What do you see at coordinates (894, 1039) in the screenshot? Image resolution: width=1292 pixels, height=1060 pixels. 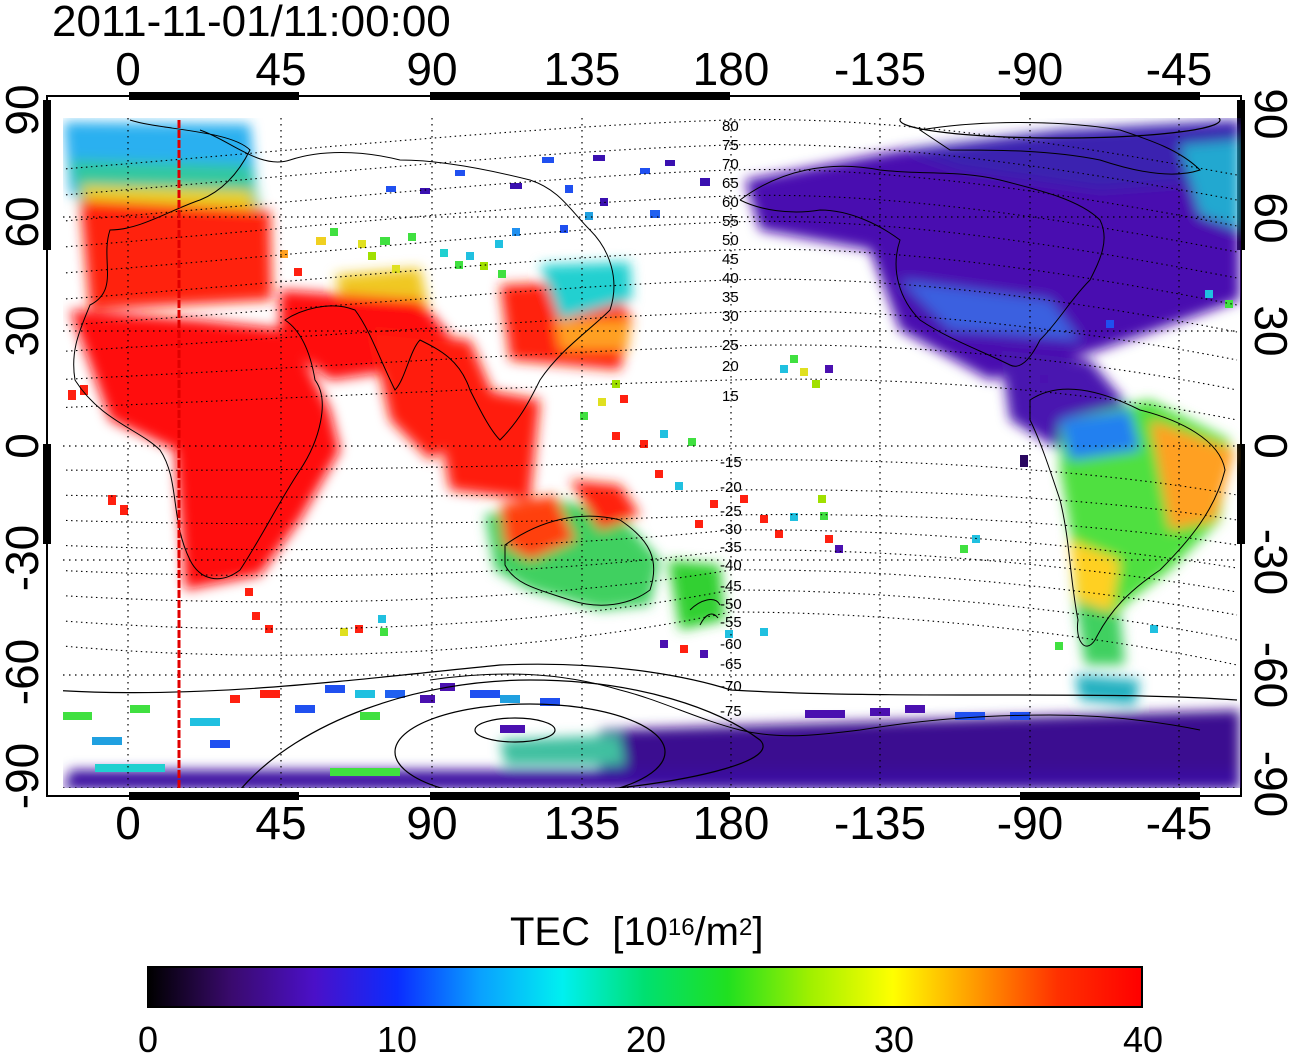 I see `colorbar-tick: 30` at bounding box center [894, 1039].